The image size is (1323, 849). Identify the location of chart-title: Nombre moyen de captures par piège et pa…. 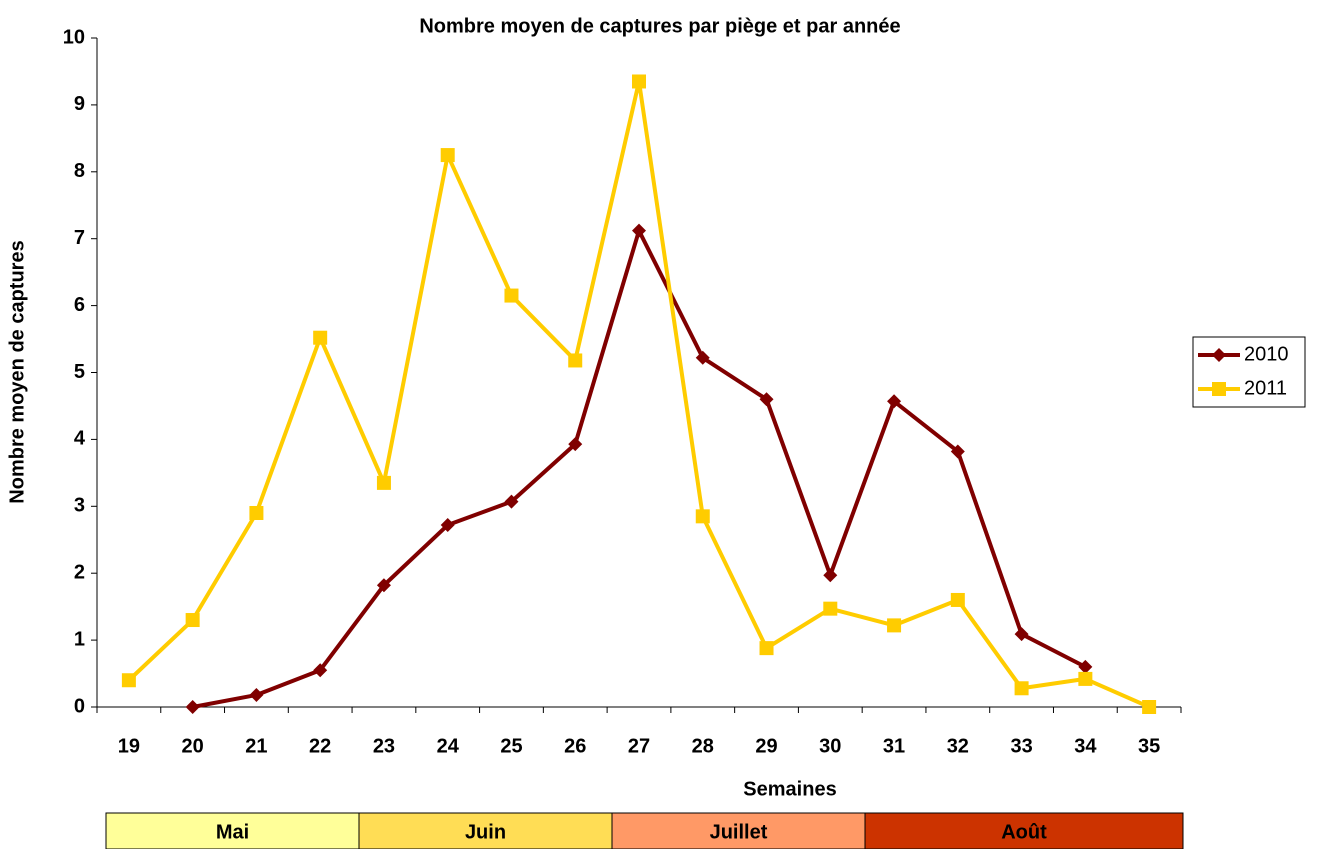
(659, 26).